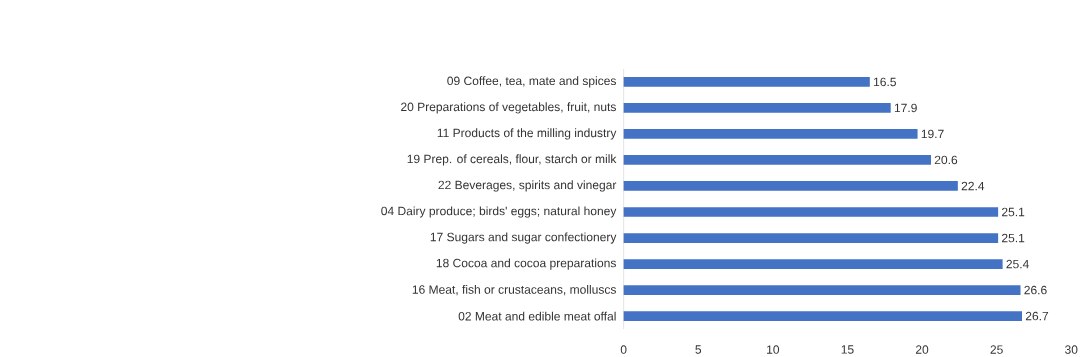 This screenshot has height=357, width=1081. What do you see at coordinates (1035, 290) in the screenshot?
I see `data-label: 26.6` at bounding box center [1035, 290].